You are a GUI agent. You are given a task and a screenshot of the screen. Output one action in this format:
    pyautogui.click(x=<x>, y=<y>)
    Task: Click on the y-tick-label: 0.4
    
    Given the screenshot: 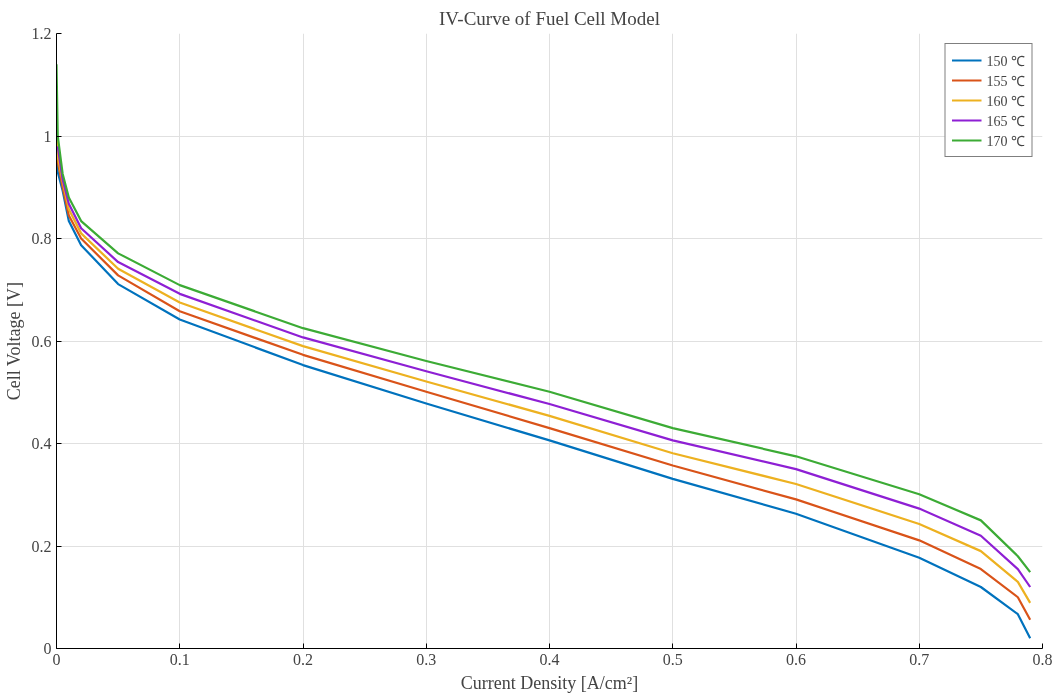 What is the action you would take?
    pyautogui.click(x=41, y=443)
    